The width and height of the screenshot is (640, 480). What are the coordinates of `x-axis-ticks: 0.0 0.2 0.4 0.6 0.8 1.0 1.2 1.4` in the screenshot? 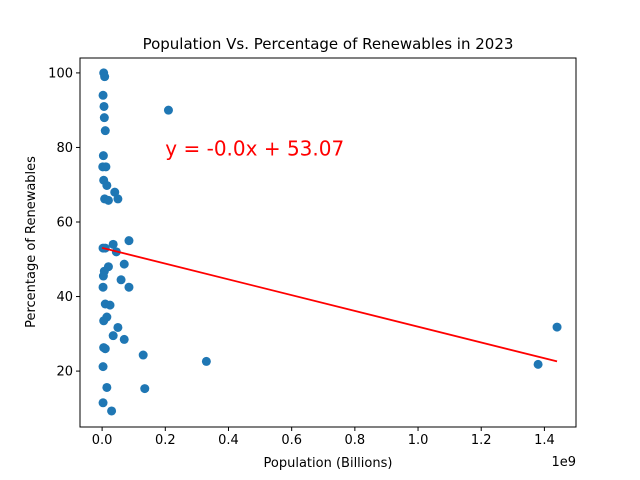 It's located at (323, 437).